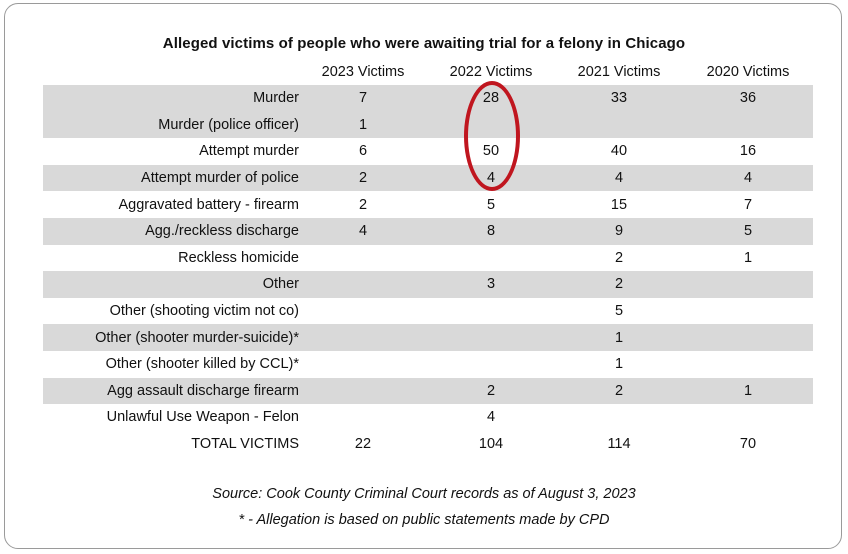 This screenshot has width=848, height=554. I want to click on row-label: Other, so click(171, 284).